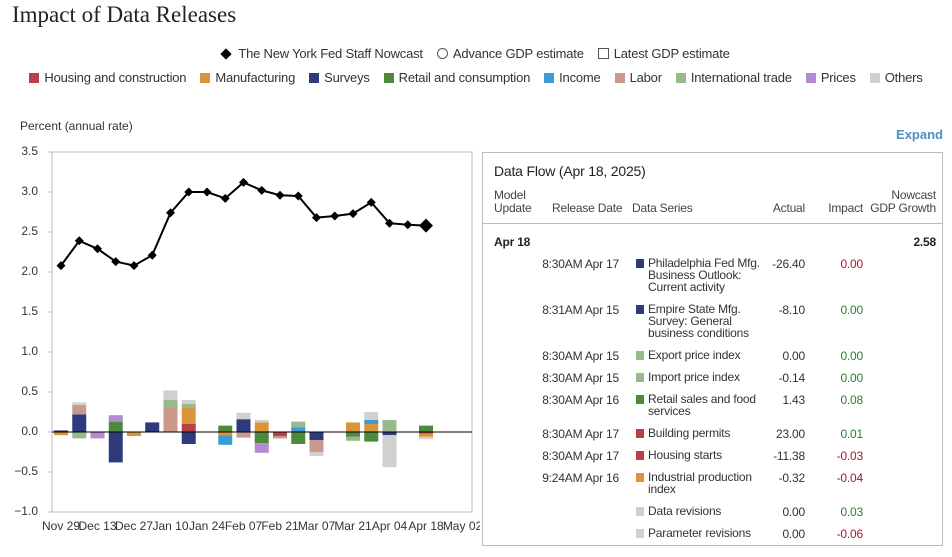  I want to click on x-tick-label: Dec 13, so click(97, 526).